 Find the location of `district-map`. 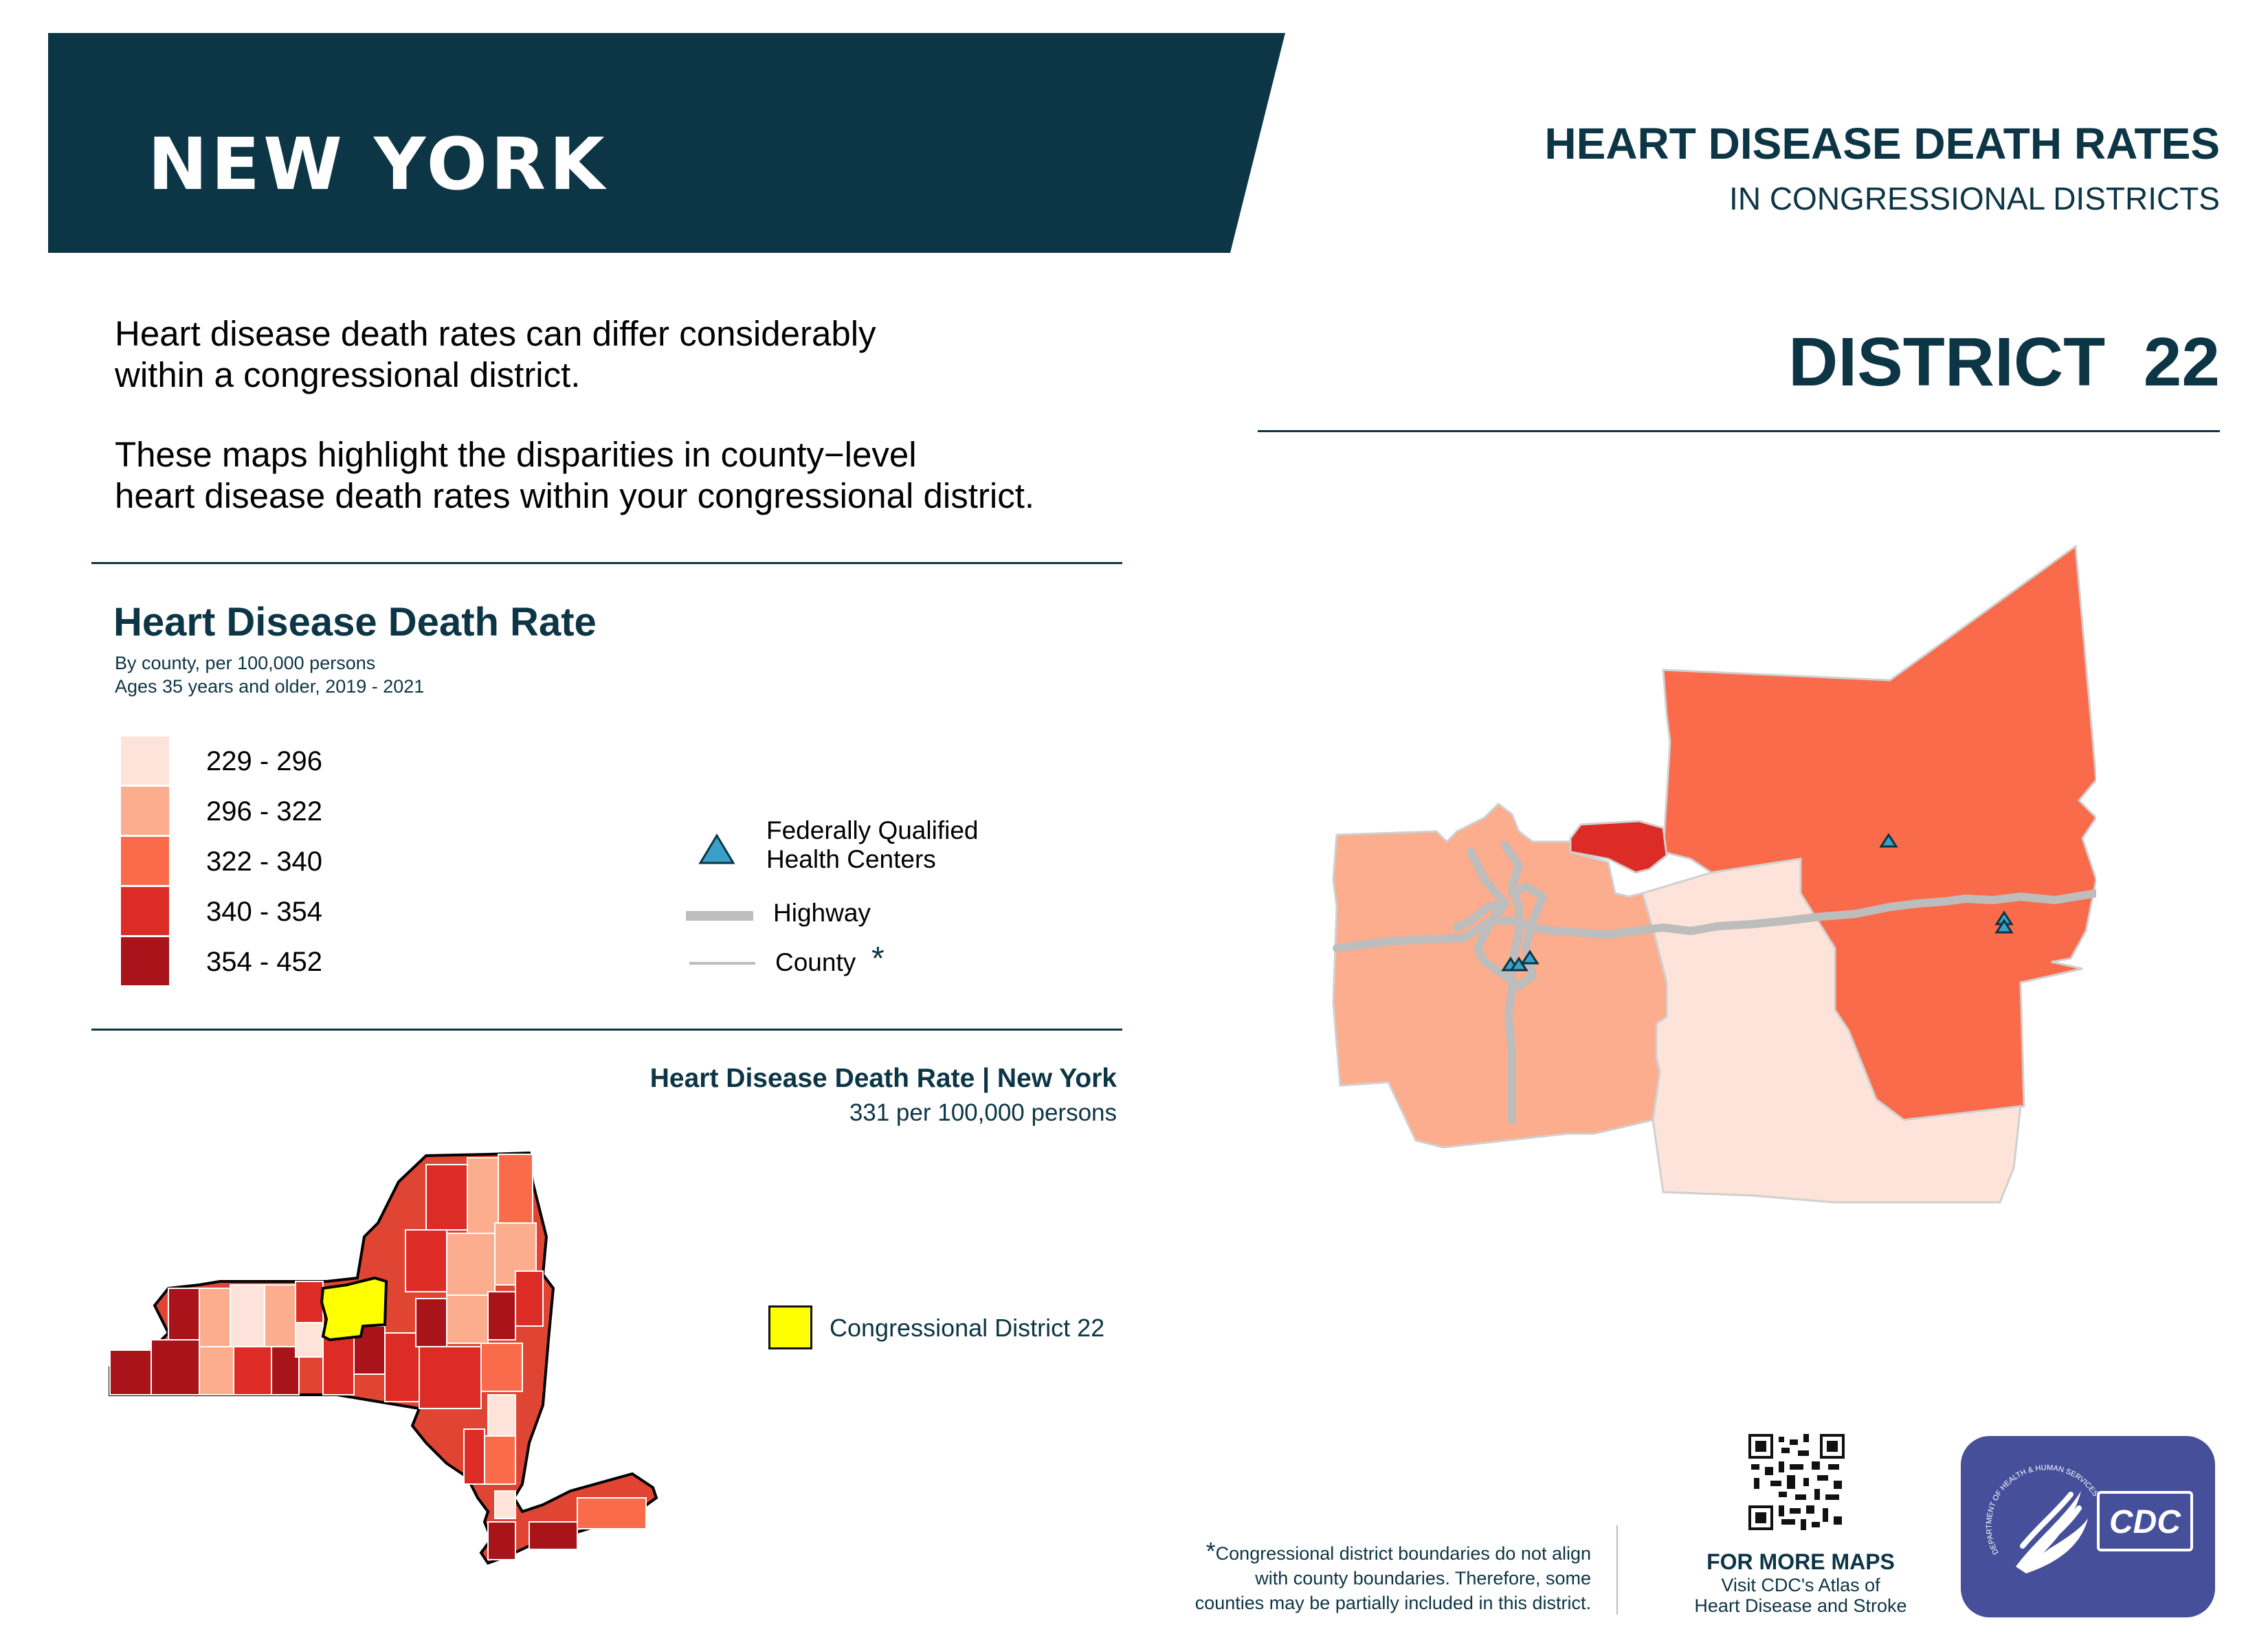

district-map is located at coordinates (1714, 874).